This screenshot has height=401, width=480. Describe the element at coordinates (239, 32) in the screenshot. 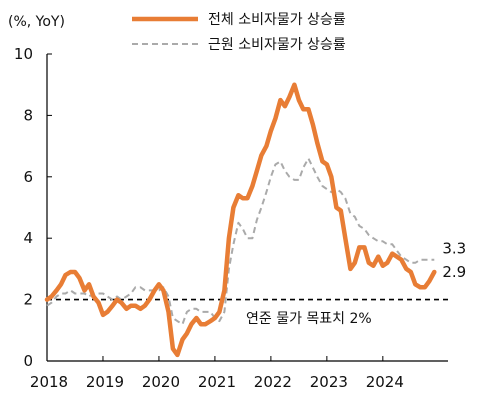

I see `legend: 전체 소비자물가 상승률 근원 소비자물가 상승률` at that location.